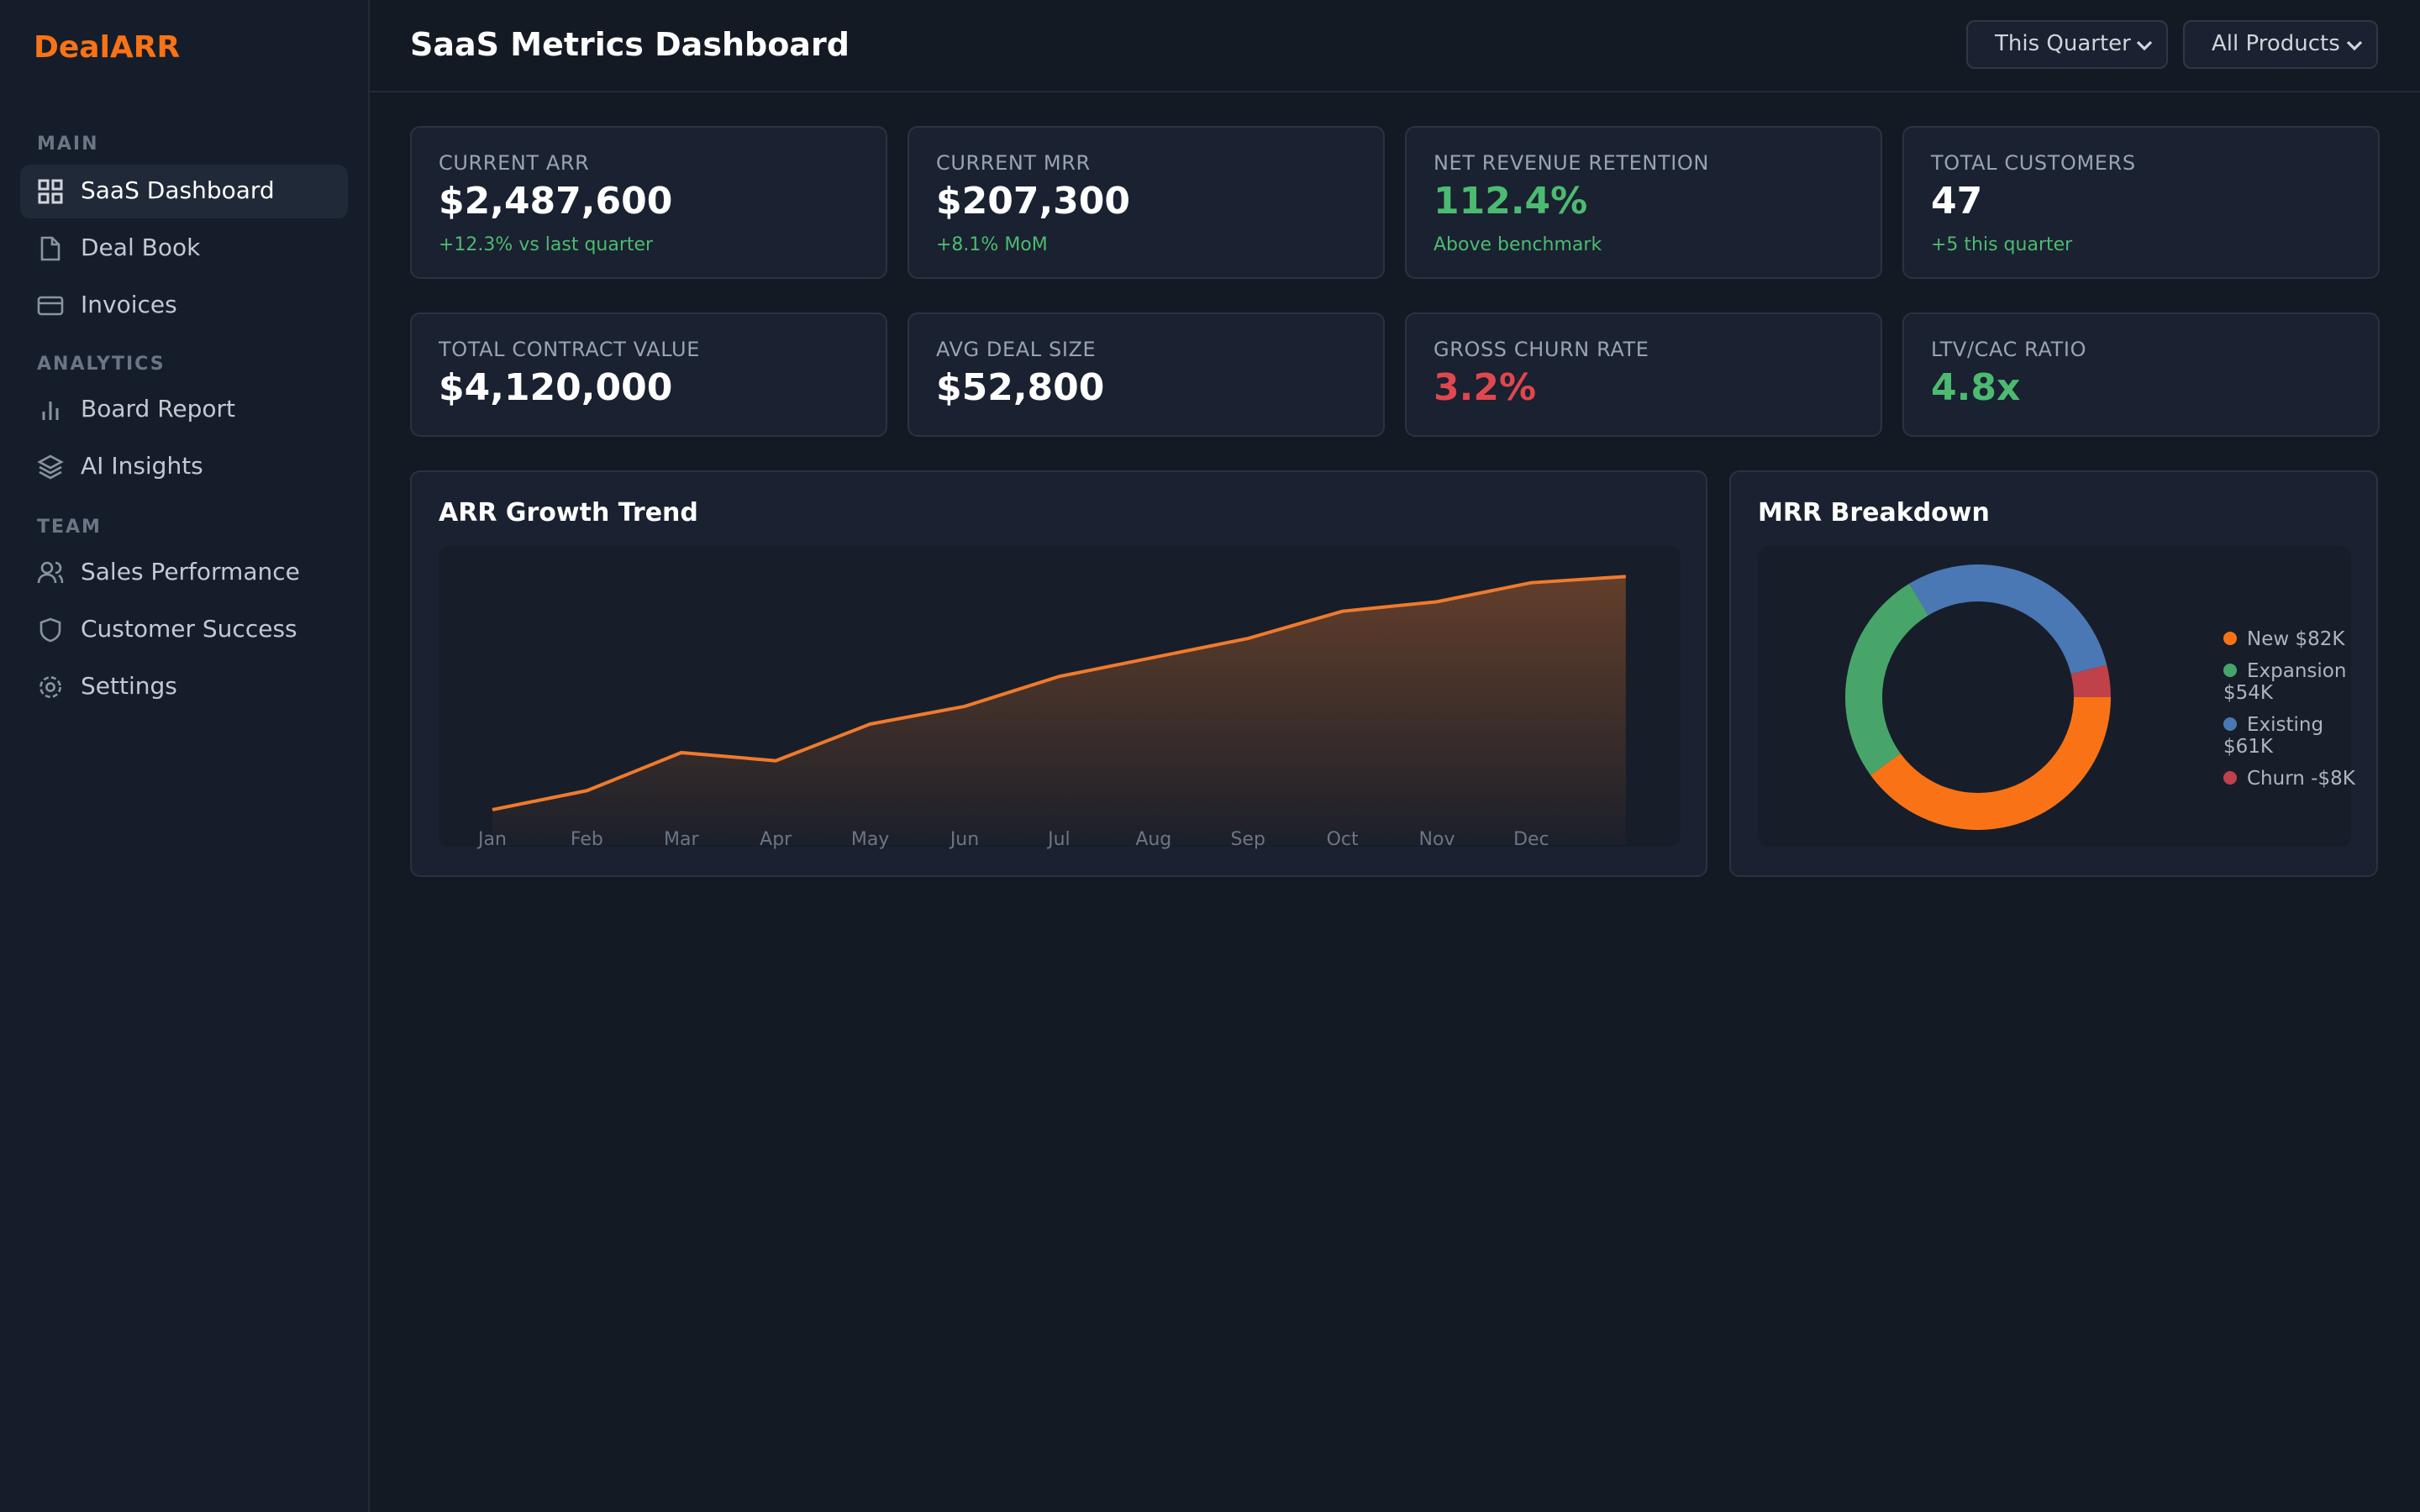 The height and width of the screenshot is (1512, 2420). I want to click on nav-item: Invoices, so click(184, 306).